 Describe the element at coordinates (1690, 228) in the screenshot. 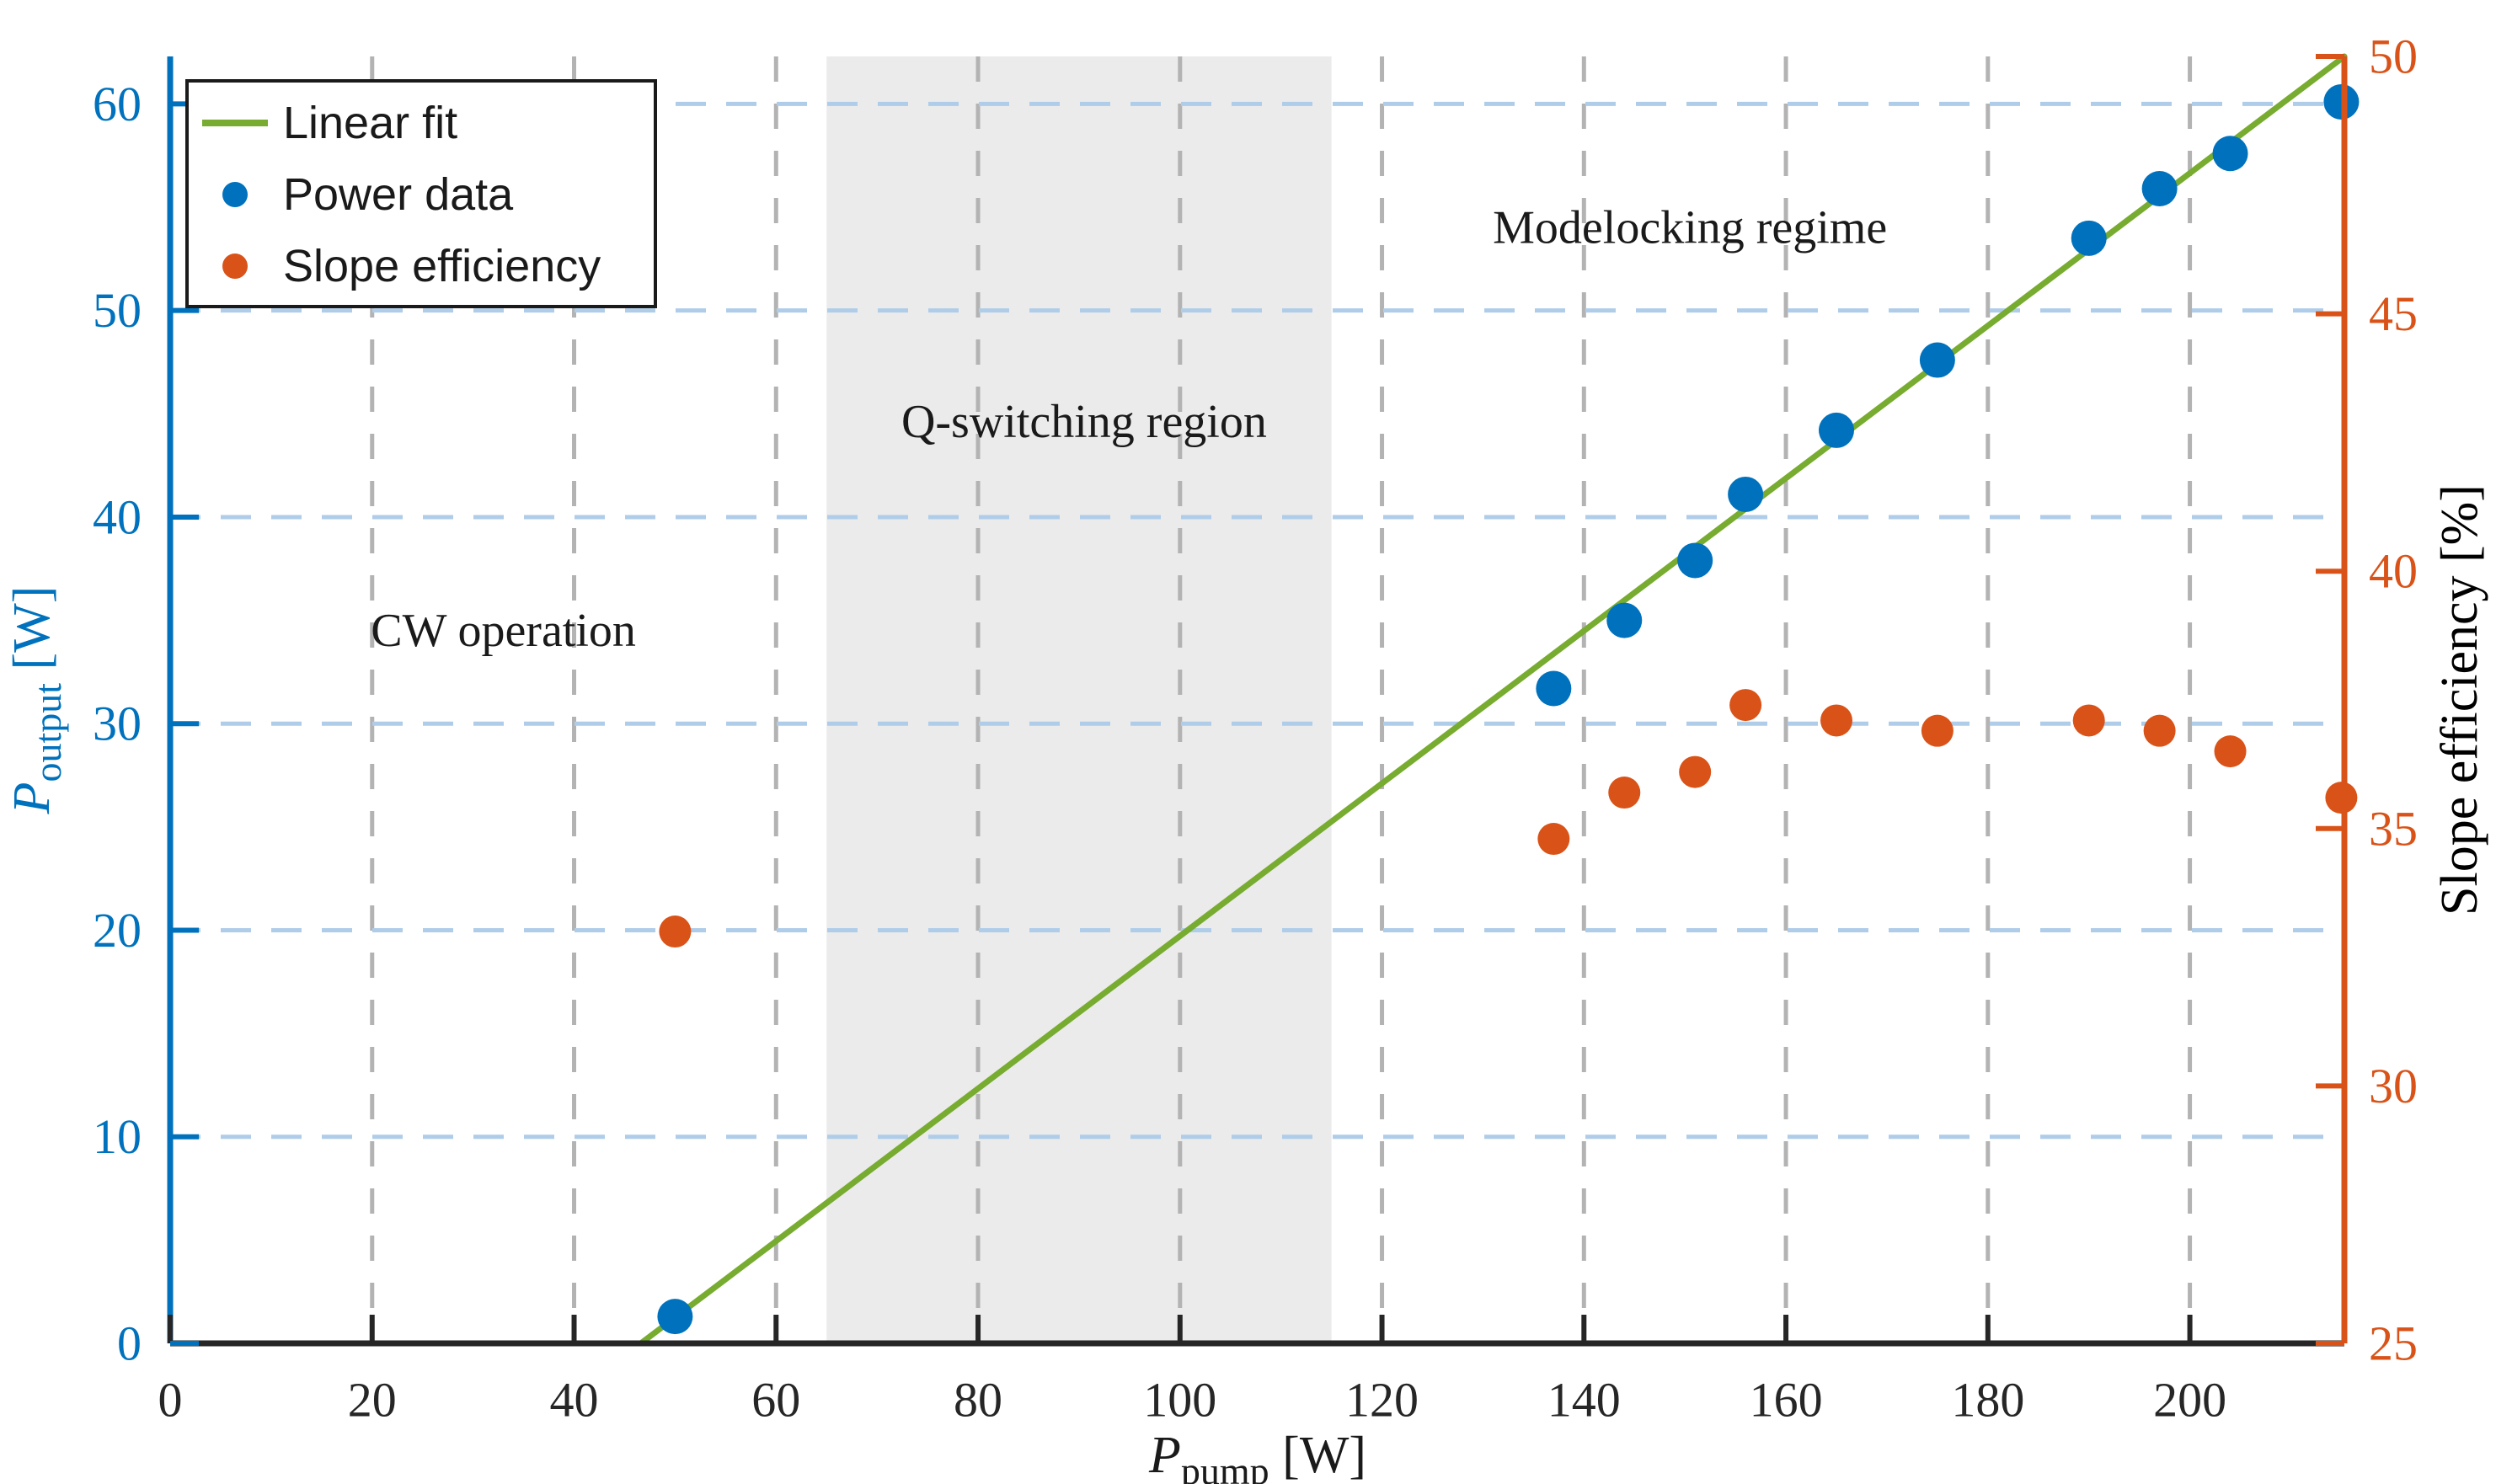

I see `region-annotation: Modelocking regime` at that location.